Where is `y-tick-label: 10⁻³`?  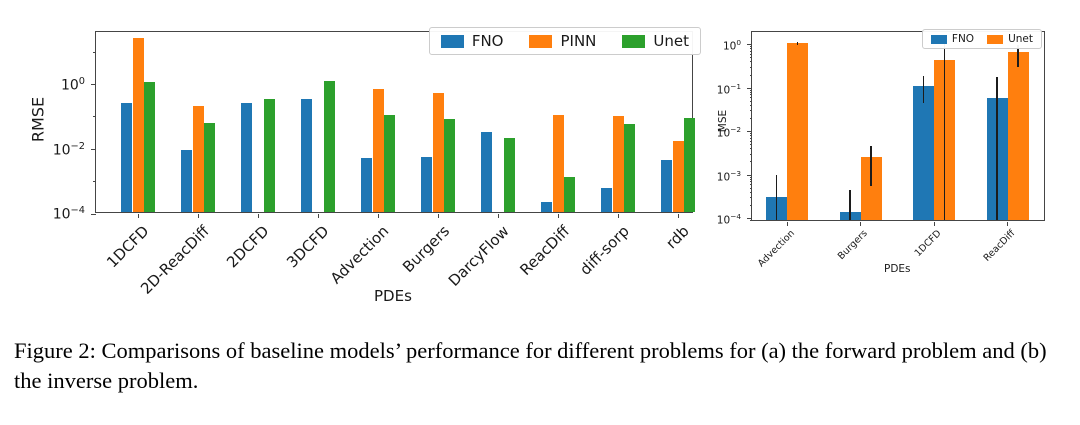 y-tick-label: 10⁻³ is located at coordinates (728, 176).